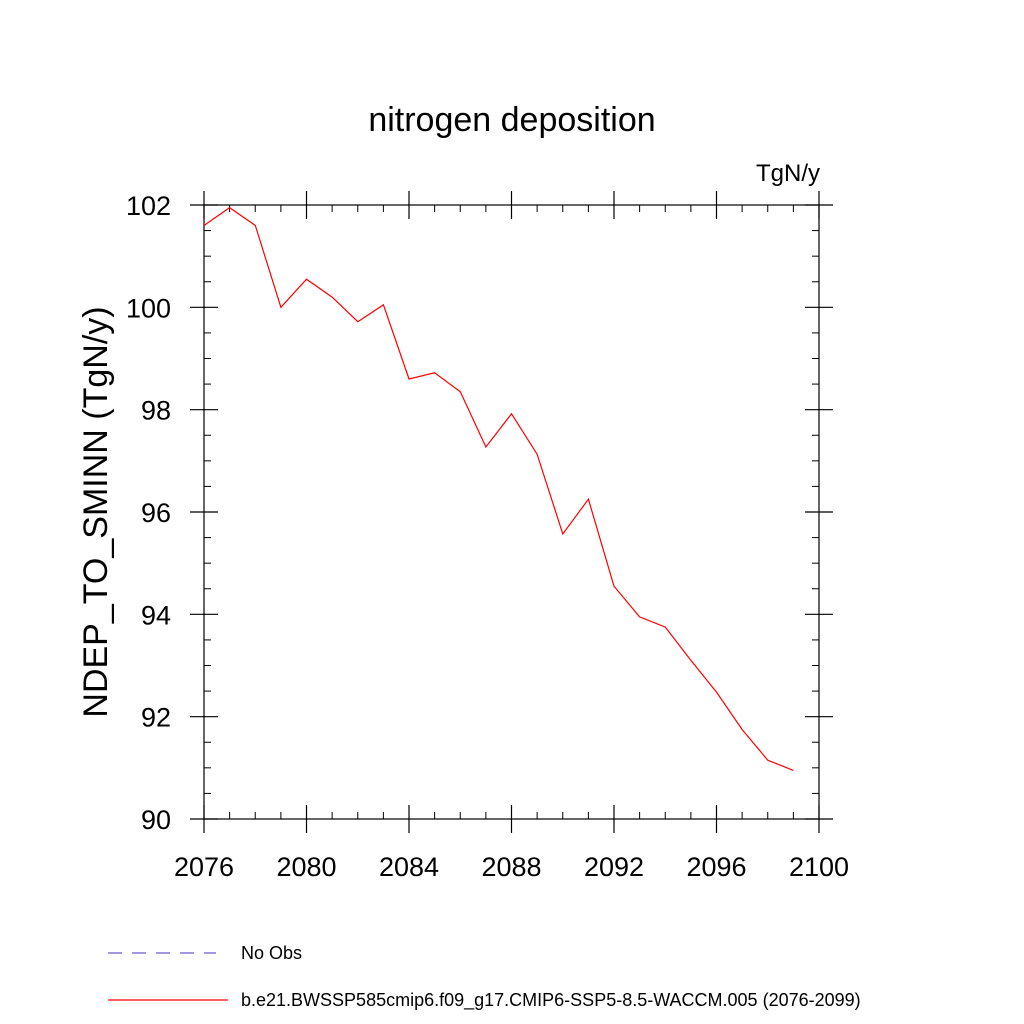 The image size is (1024, 1024). What do you see at coordinates (156, 820) in the screenshot?
I see `y-tick-label: 90` at bounding box center [156, 820].